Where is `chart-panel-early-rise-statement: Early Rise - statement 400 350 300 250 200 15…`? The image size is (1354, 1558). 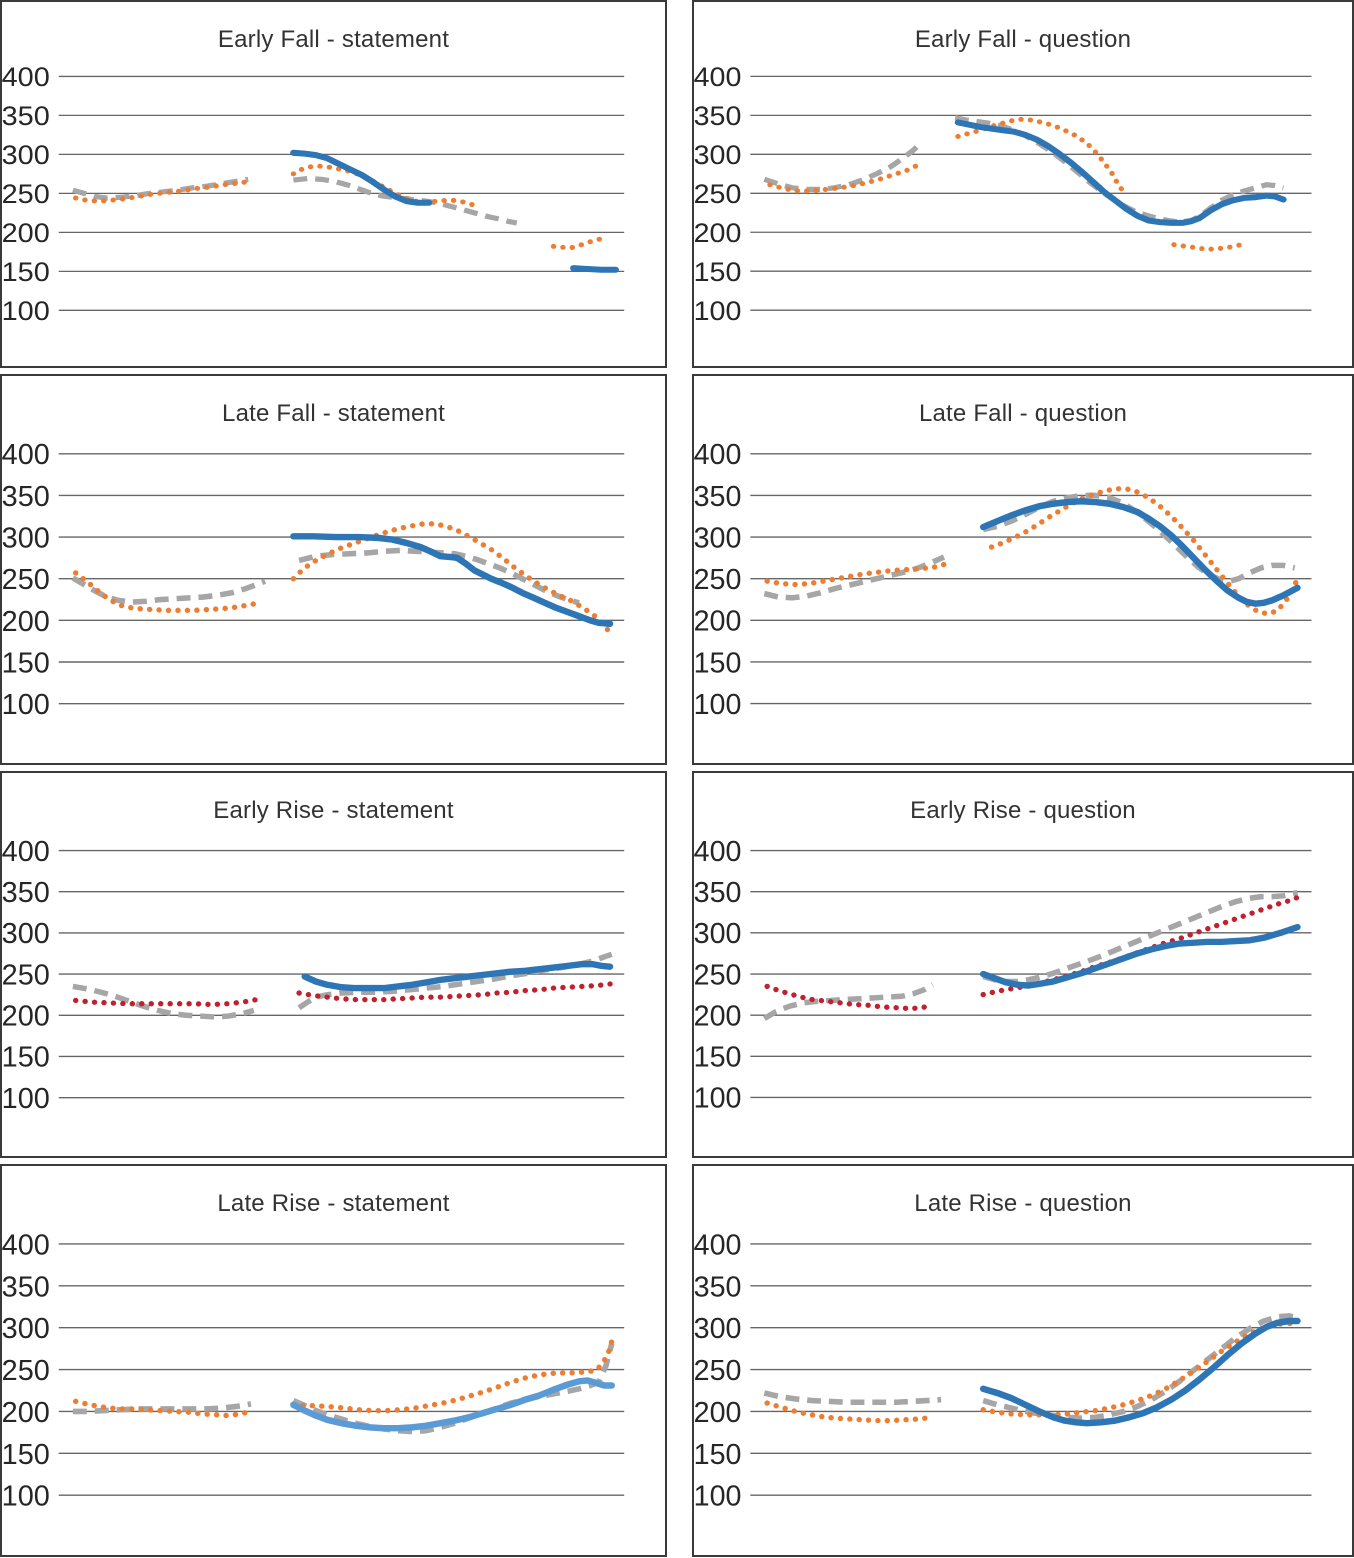 chart-panel-early-rise-statement: Early Rise - statement 400 350 300 250 200 15… is located at coordinates (333, 964).